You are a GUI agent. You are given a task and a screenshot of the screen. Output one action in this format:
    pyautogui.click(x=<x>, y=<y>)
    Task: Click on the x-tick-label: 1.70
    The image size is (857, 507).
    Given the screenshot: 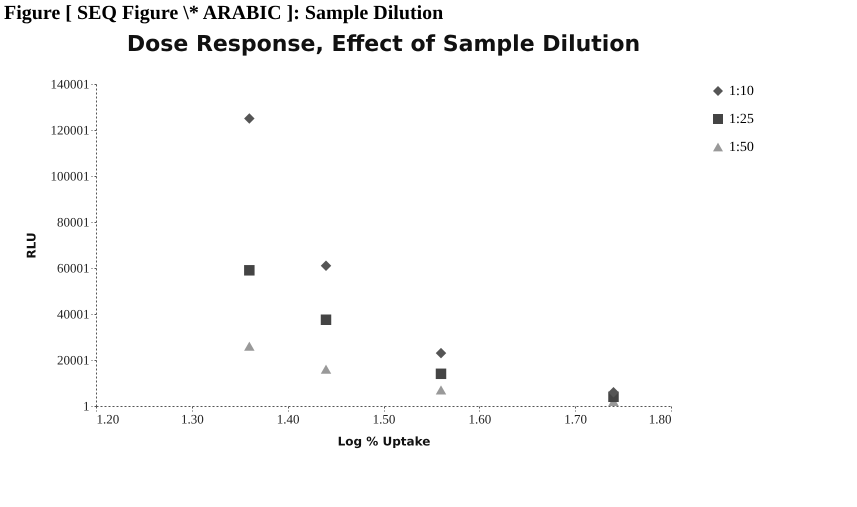 What is the action you would take?
    pyautogui.click(x=576, y=419)
    